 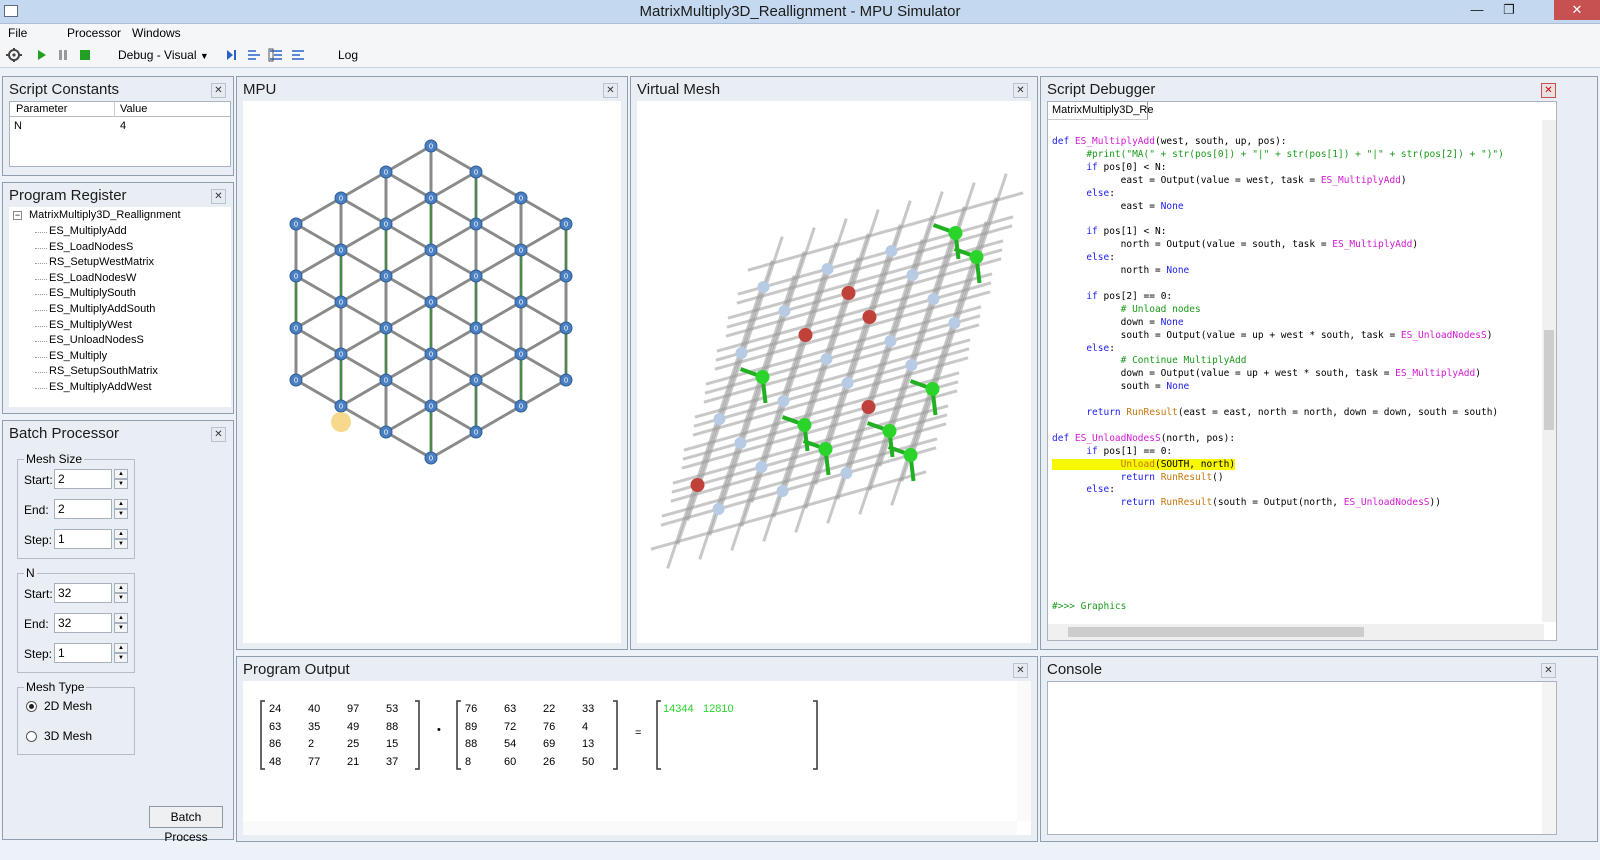 I want to click on console-output, so click(x=1302, y=758).